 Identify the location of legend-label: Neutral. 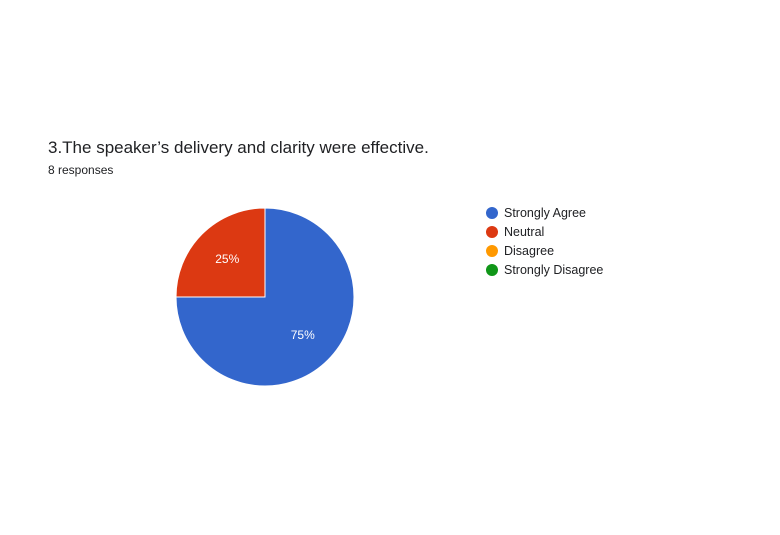
(524, 232).